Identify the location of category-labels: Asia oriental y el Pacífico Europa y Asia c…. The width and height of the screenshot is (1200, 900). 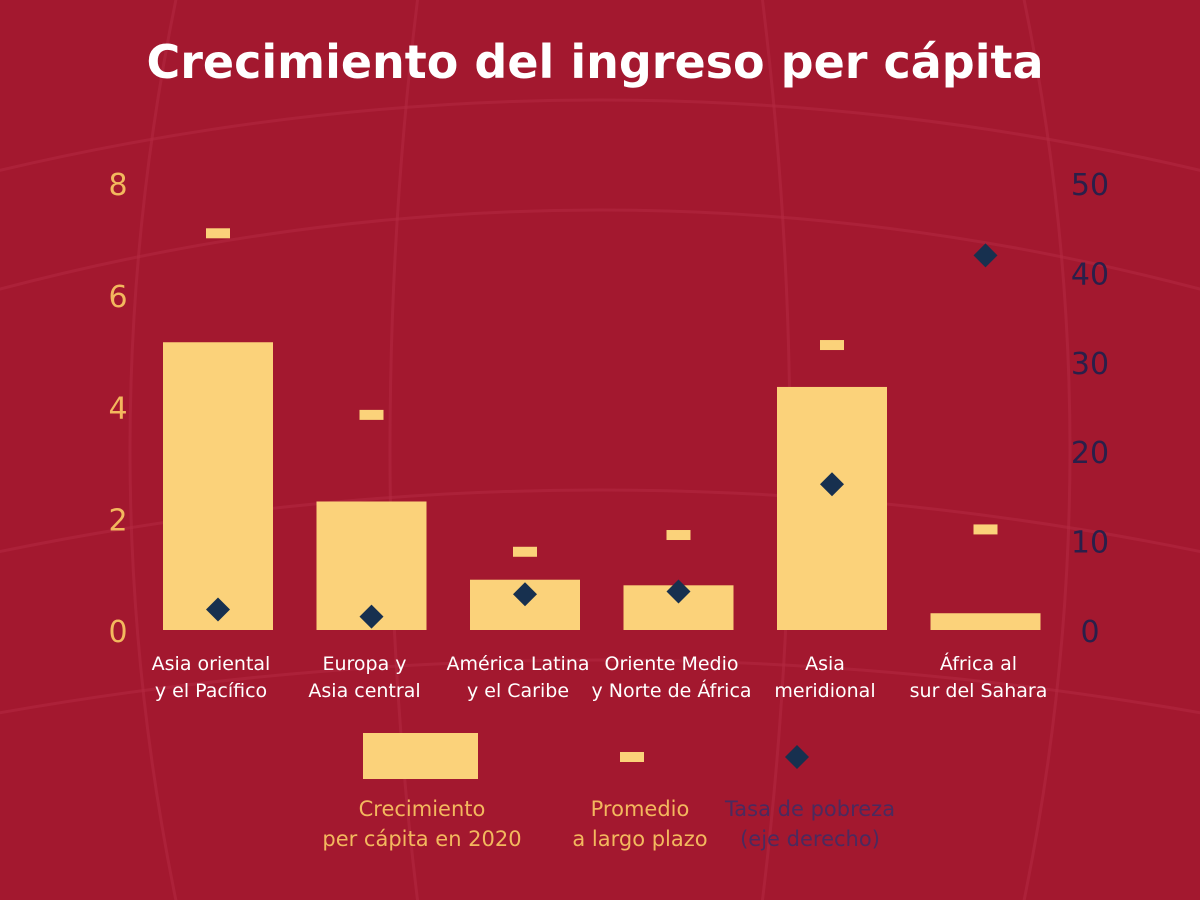
(600, 677).